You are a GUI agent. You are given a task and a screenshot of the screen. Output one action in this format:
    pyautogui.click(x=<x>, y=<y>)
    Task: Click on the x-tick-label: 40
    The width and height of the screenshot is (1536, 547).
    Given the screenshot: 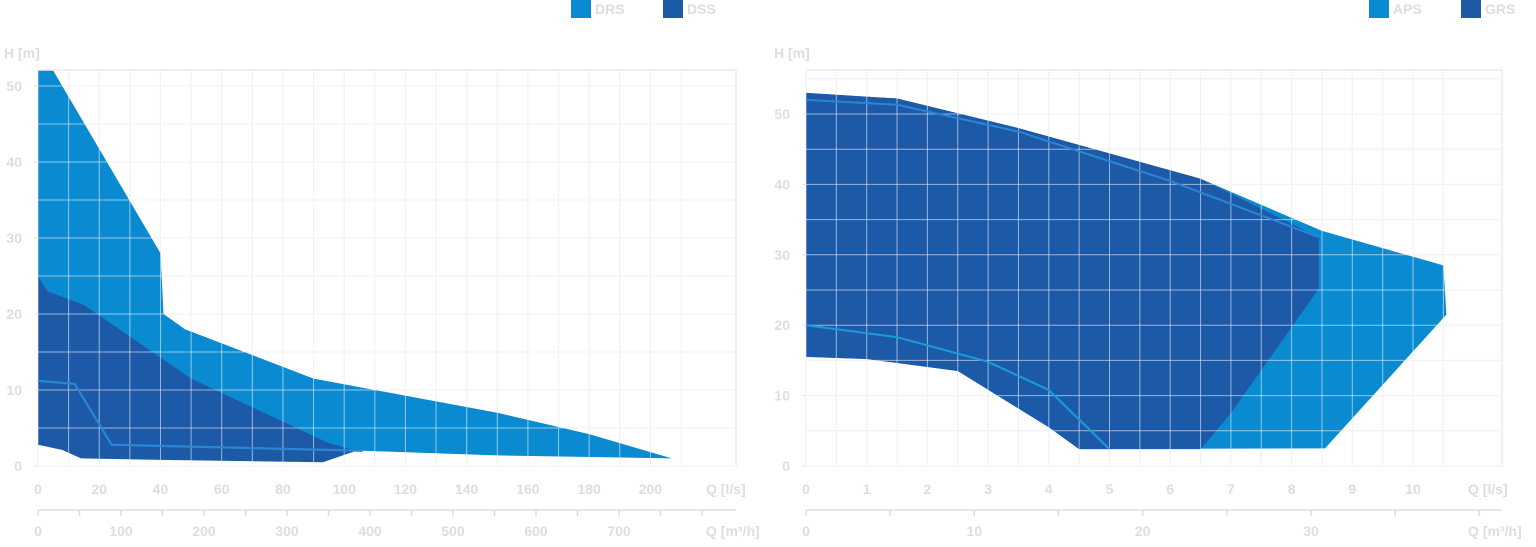 What is the action you would take?
    pyautogui.click(x=161, y=489)
    